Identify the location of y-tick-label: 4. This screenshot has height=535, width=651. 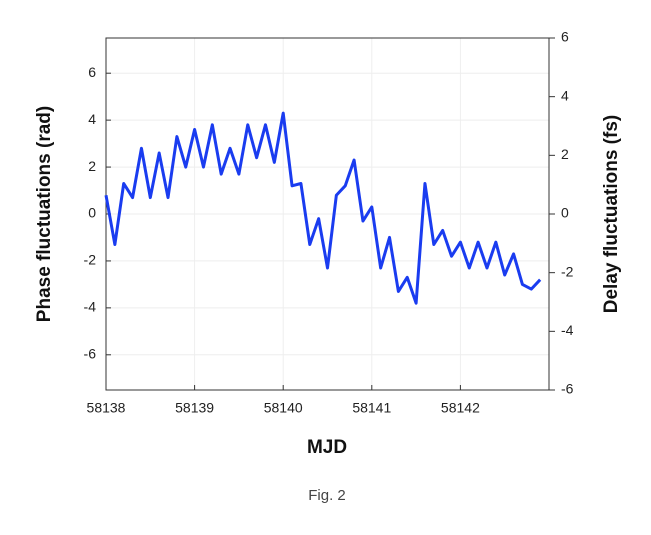
(92, 119).